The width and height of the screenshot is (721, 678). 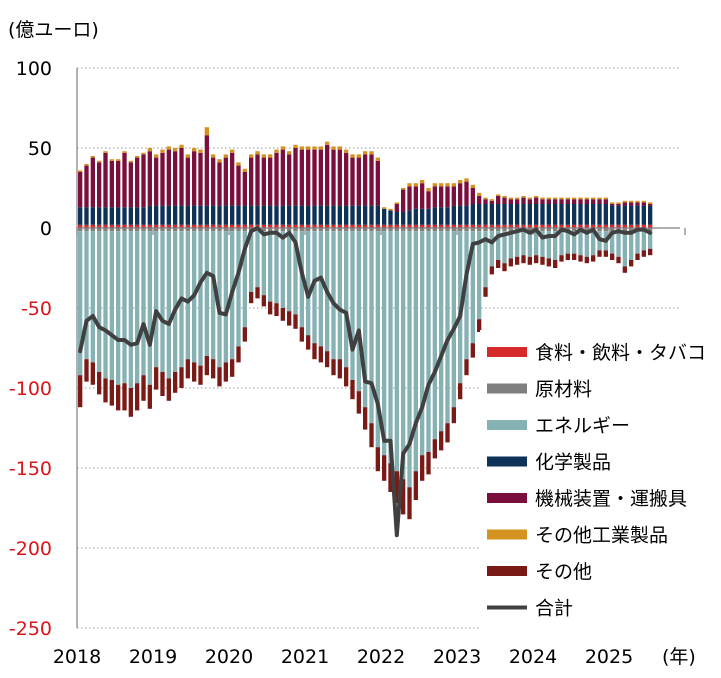 I want to click on x-tick-label: 2021, so click(x=305, y=657).